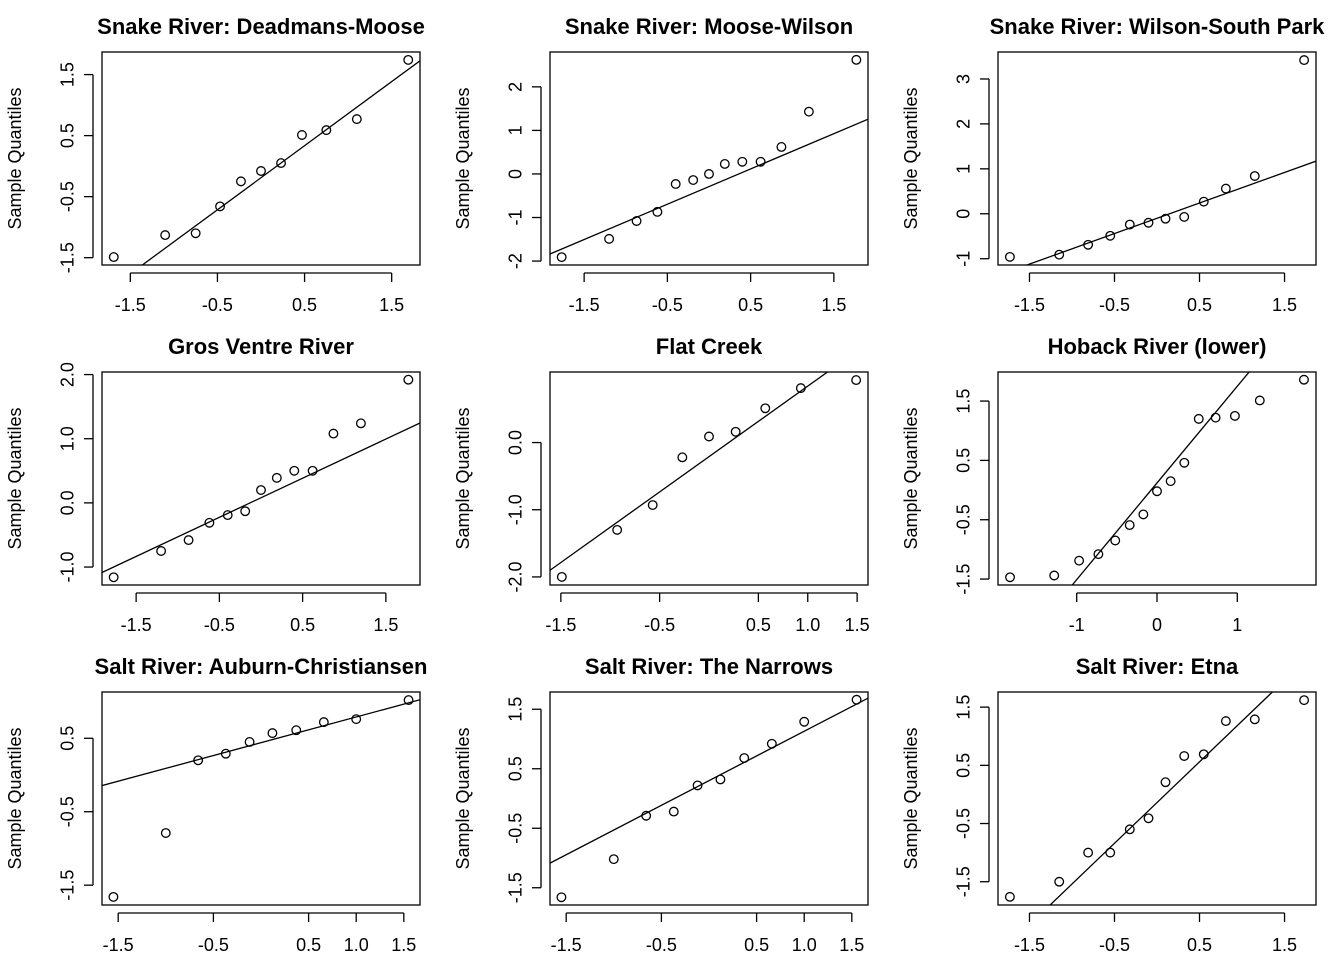  Describe the element at coordinates (516, 509) in the screenshot. I see `y-tick-label: -1.0` at that location.